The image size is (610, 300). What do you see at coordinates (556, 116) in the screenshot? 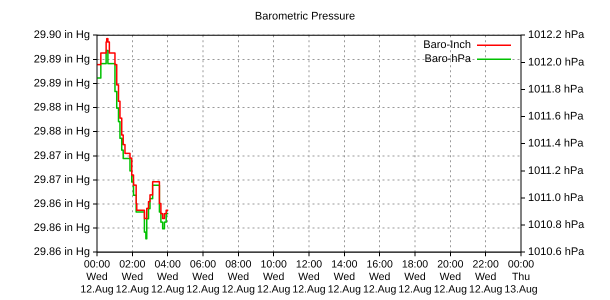
I see `y2-tick-label: 1011.6 hPa` at bounding box center [556, 116].